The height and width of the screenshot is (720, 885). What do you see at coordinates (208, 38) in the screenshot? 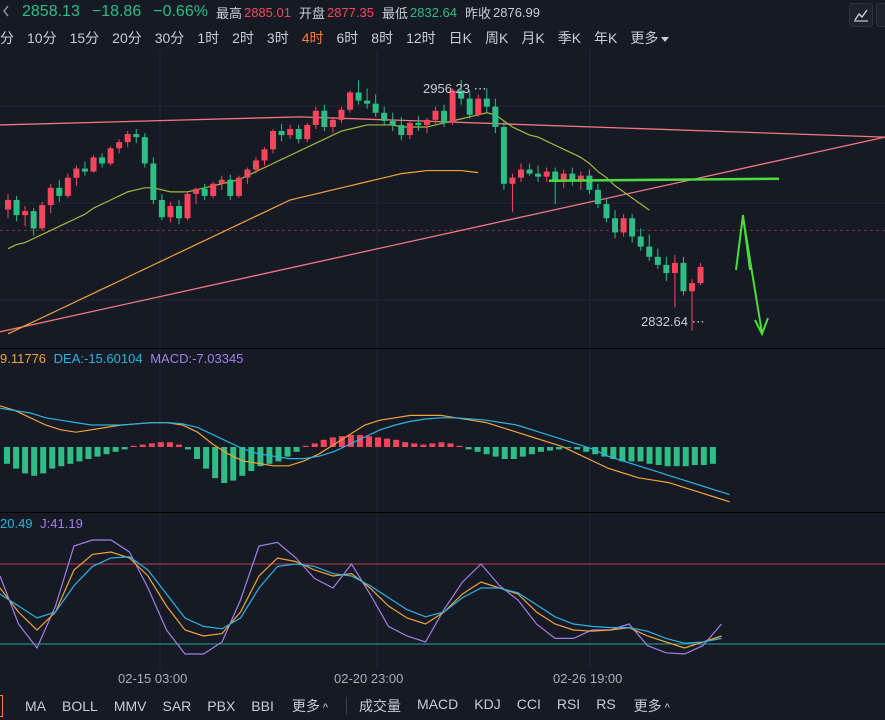
I see `timeframe-5: 1时` at bounding box center [208, 38].